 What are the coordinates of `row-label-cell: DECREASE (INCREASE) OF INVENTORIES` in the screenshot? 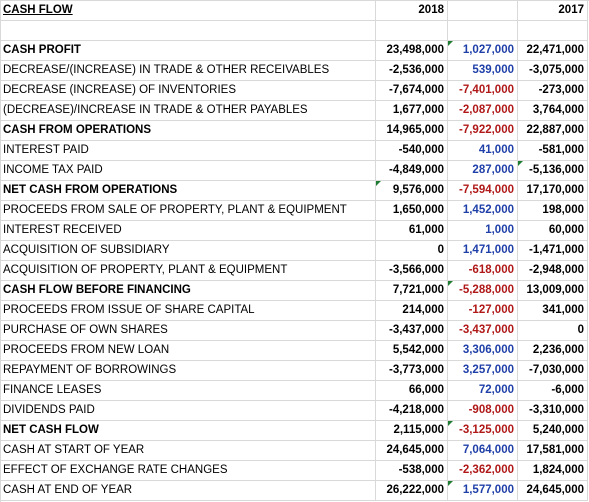 It's located at (188, 91).